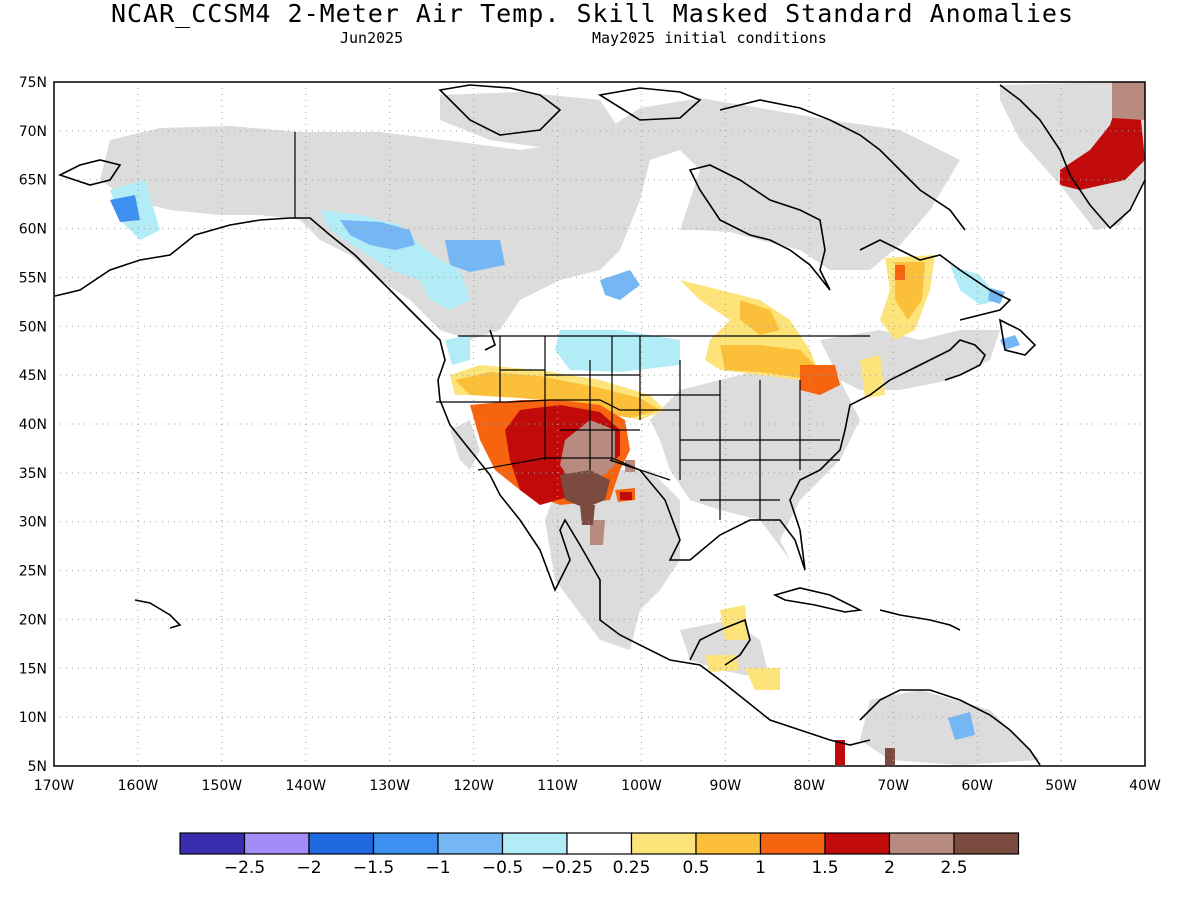 The width and height of the screenshot is (1200, 900). What do you see at coordinates (308, 868) in the screenshot?
I see `colorbar-tick-label: −2` at bounding box center [308, 868].